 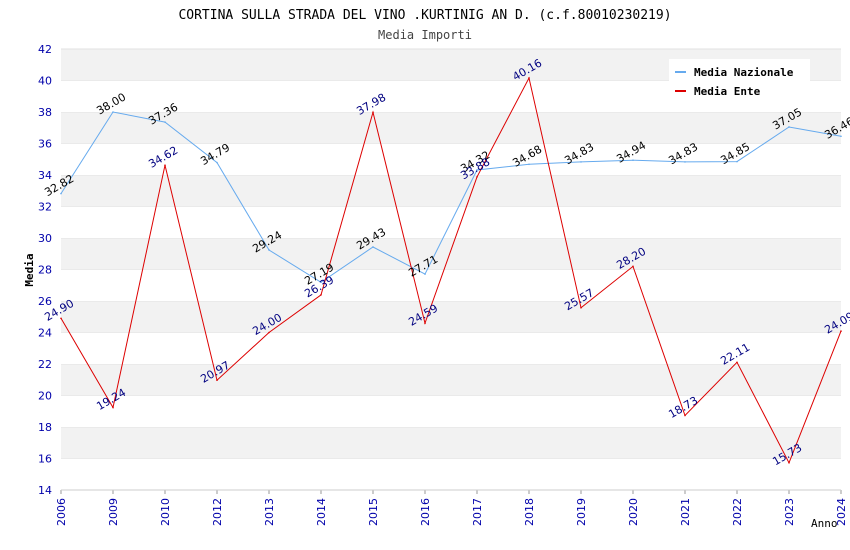 What do you see at coordinates (685, 512) in the screenshot?
I see `x-tick-label: 2021` at bounding box center [685, 512].